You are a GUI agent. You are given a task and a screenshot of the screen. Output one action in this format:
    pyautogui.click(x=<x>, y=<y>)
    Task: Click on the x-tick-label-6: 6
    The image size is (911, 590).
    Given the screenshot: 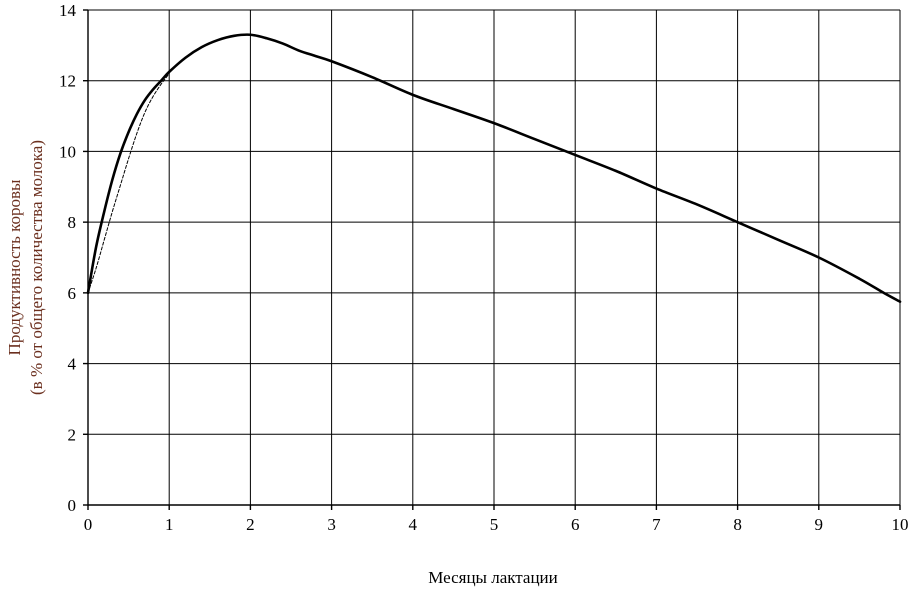 What is the action you would take?
    pyautogui.click(x=575, y=524)
    